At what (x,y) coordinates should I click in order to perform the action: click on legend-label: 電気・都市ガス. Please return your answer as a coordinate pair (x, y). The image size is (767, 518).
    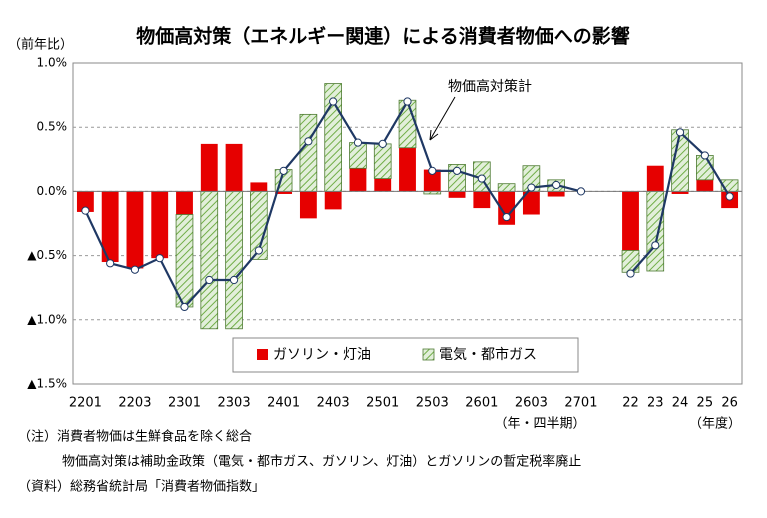
    Looking at the image, I should click on (488, 354).